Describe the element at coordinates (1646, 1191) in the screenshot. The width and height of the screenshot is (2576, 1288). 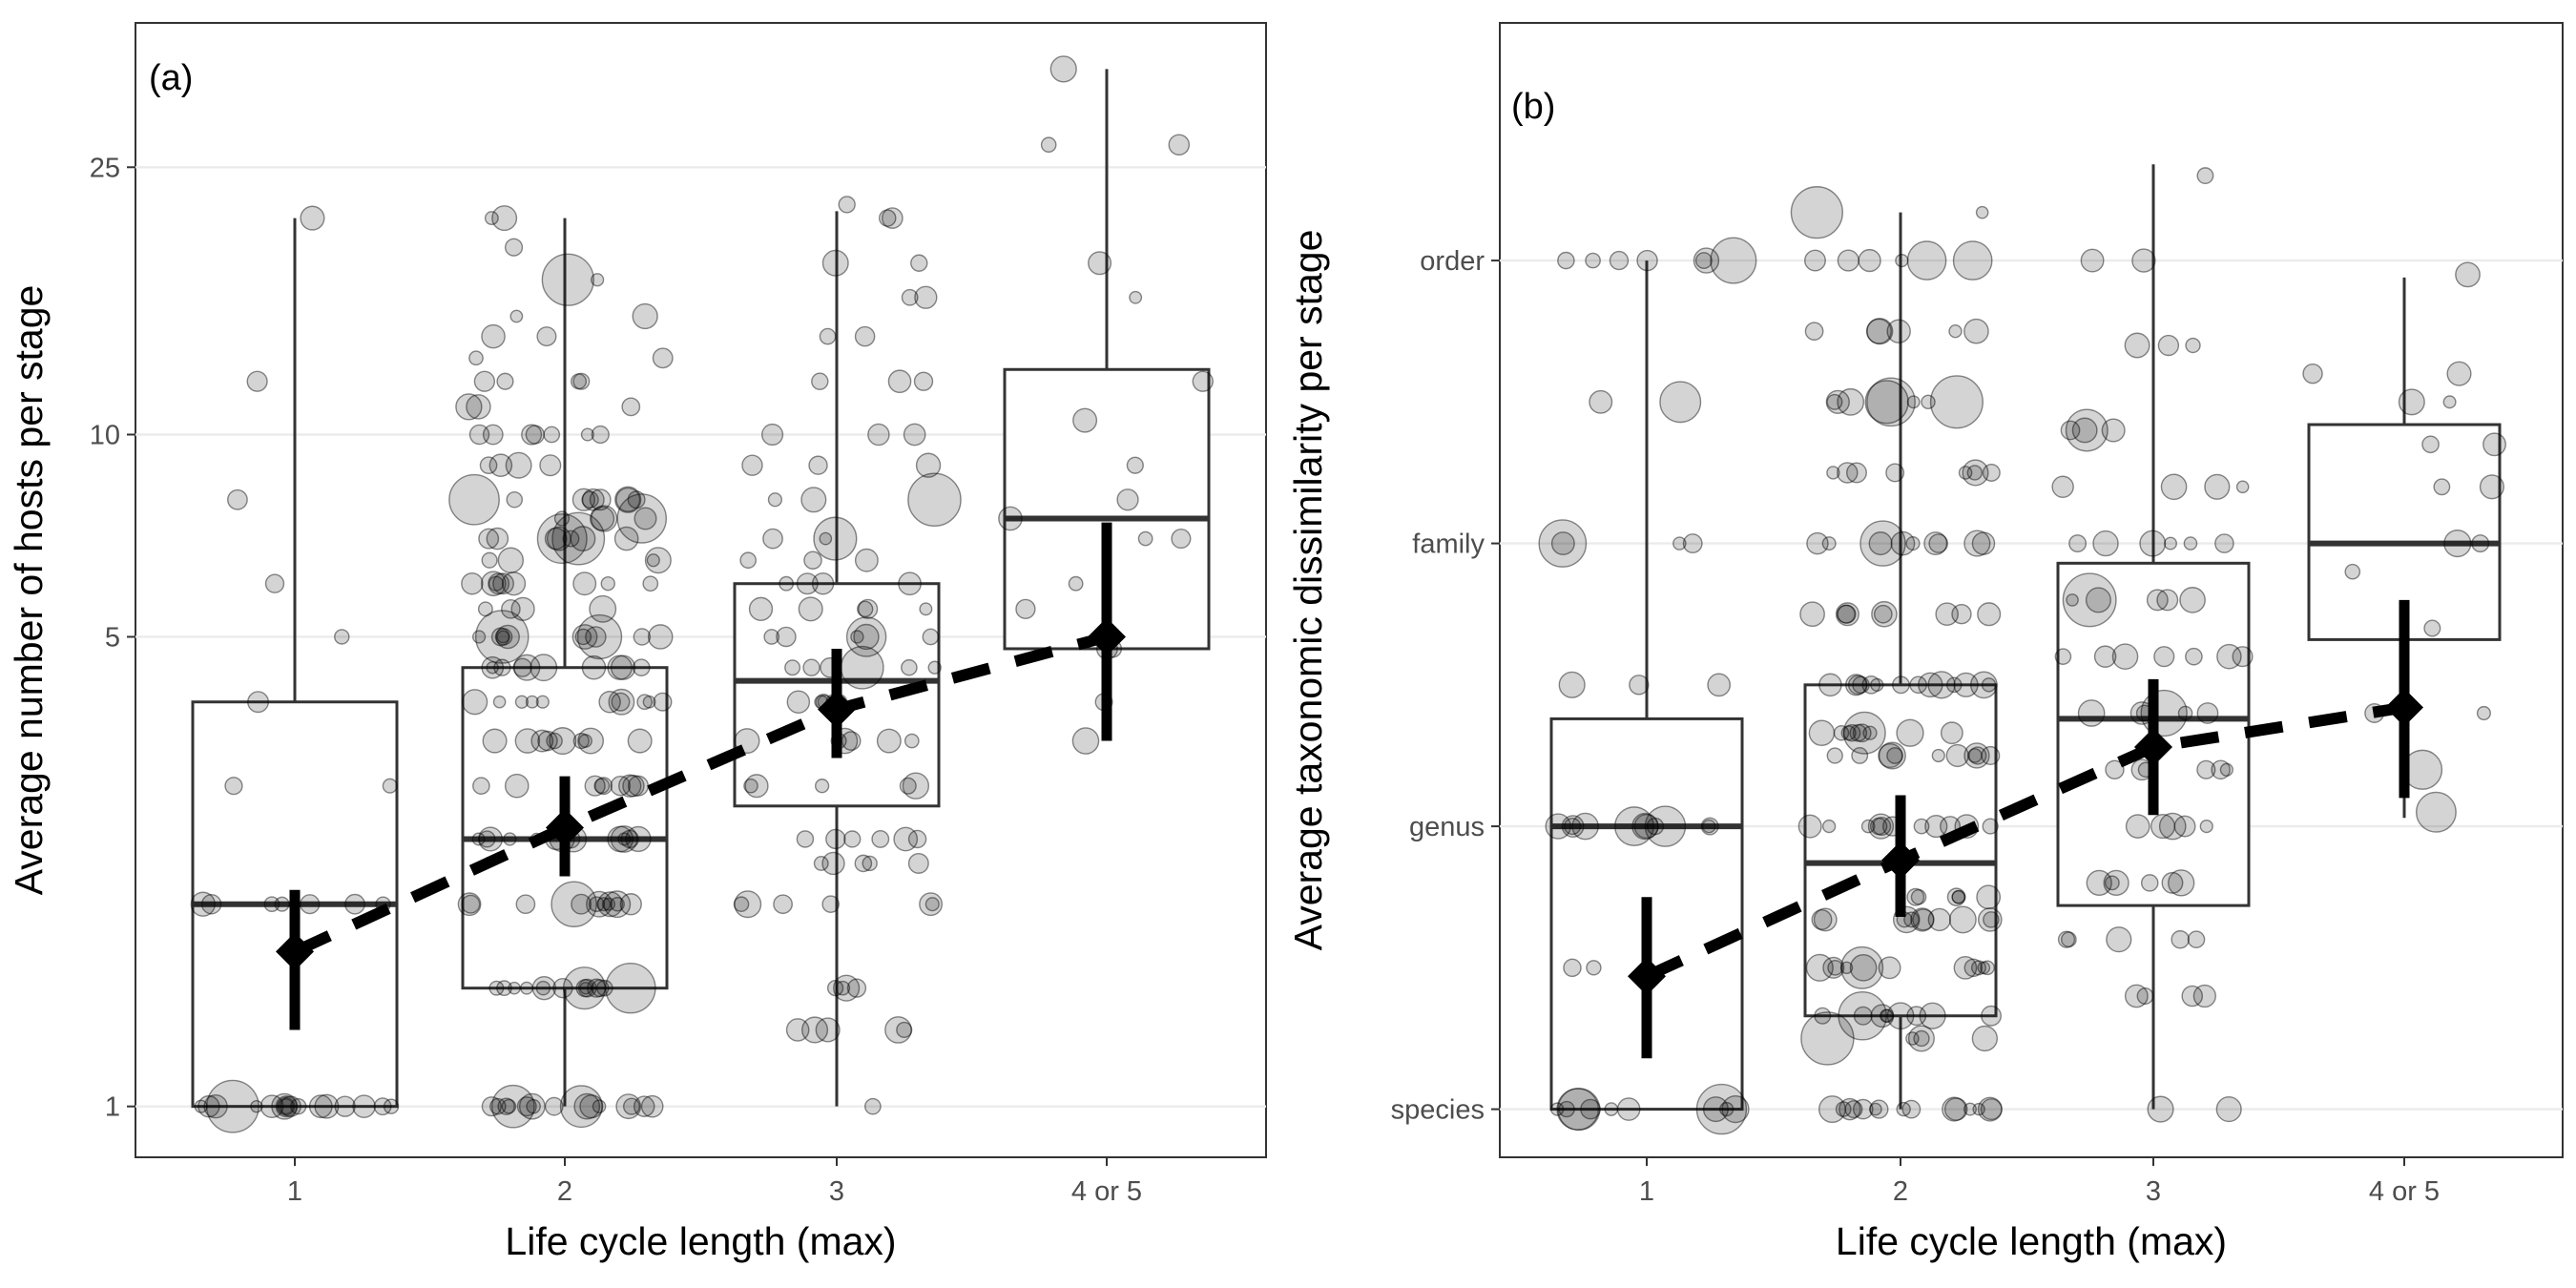
I see `x-tick-label: 1` at that location.